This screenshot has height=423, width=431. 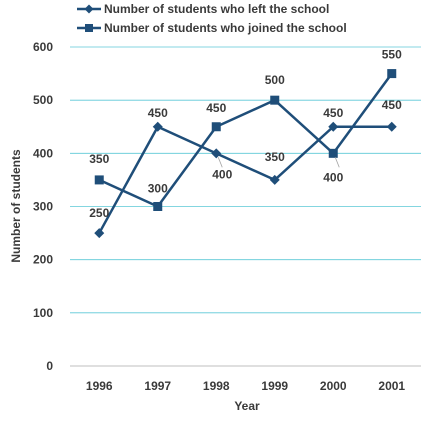 I want to click on y-tick-label: 400, so click(x=43, y=153).